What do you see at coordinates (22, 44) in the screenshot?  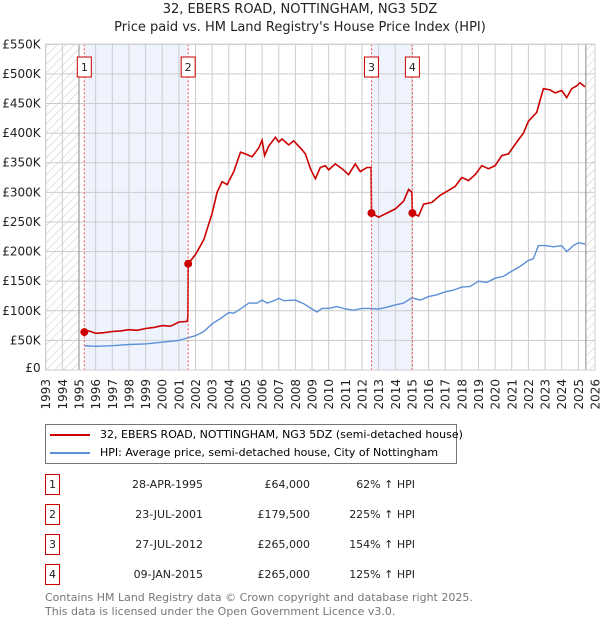 I see `y-tick-label: £550K` at bounding box center [22, 44].